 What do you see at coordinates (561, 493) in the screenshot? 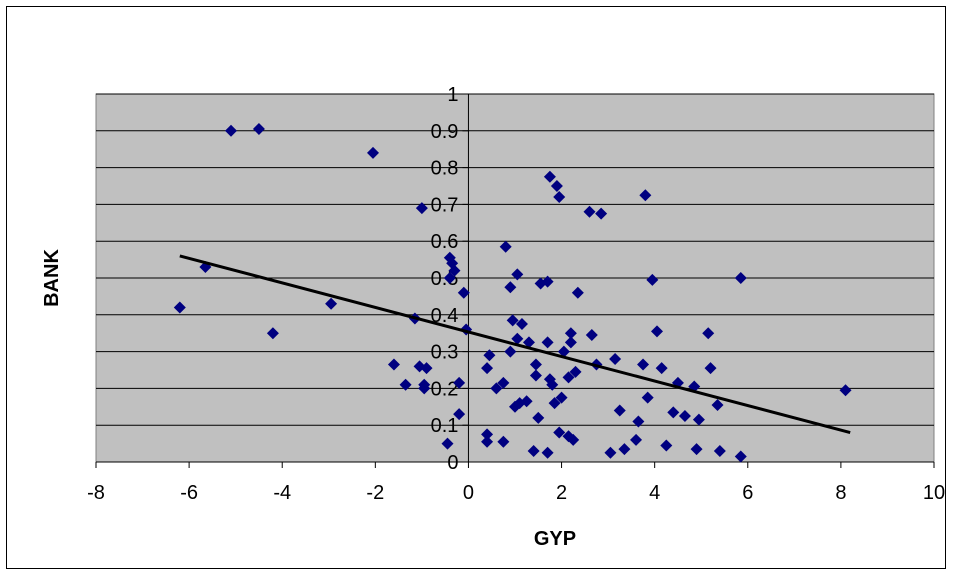
I see `x-tick-label: 2` at bounding box center [561, 493].